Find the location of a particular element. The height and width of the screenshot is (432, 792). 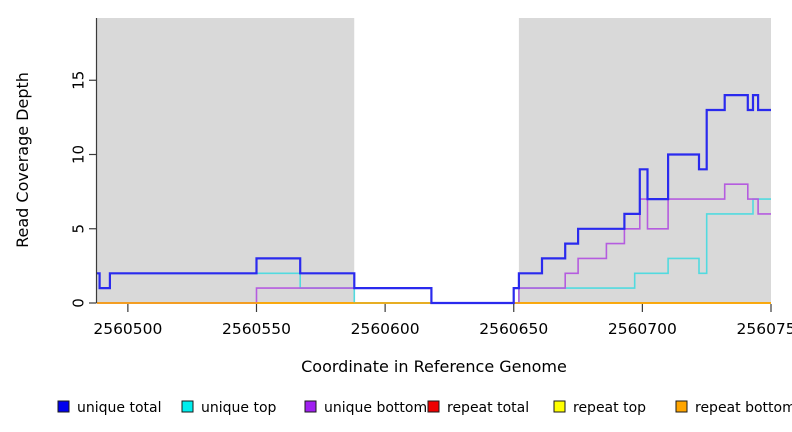

x-tick-label: 2560650 is located at coordinates (513, 329).